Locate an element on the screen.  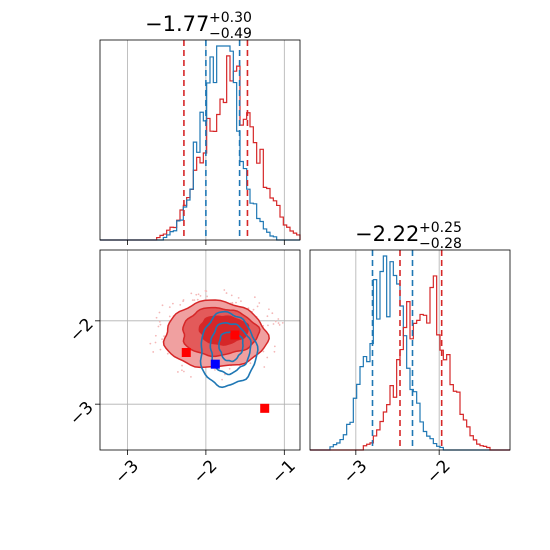
param2-histogram-panel is located at coordinates (410, 352).